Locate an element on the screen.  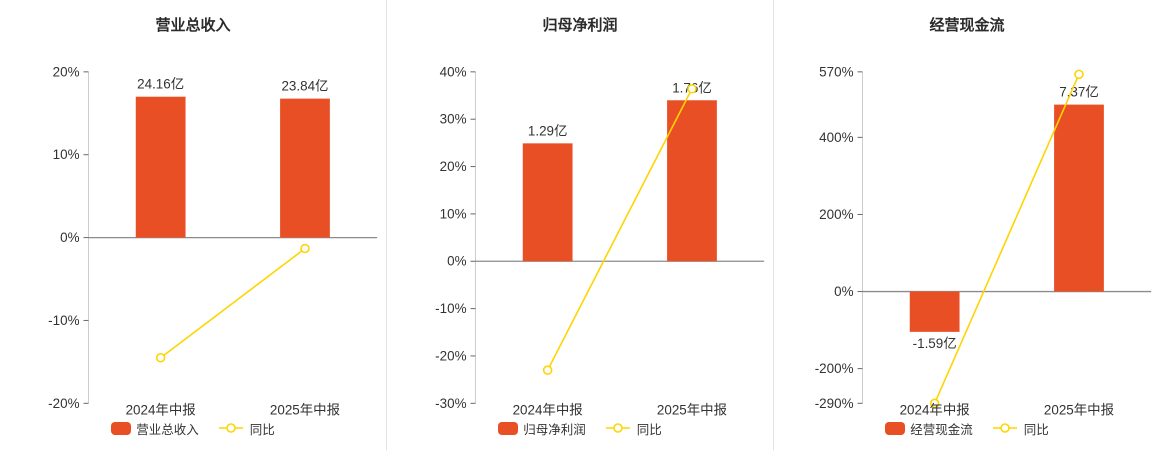
bar-value-label: 24.16亿 is located at coordinates (160, 84).